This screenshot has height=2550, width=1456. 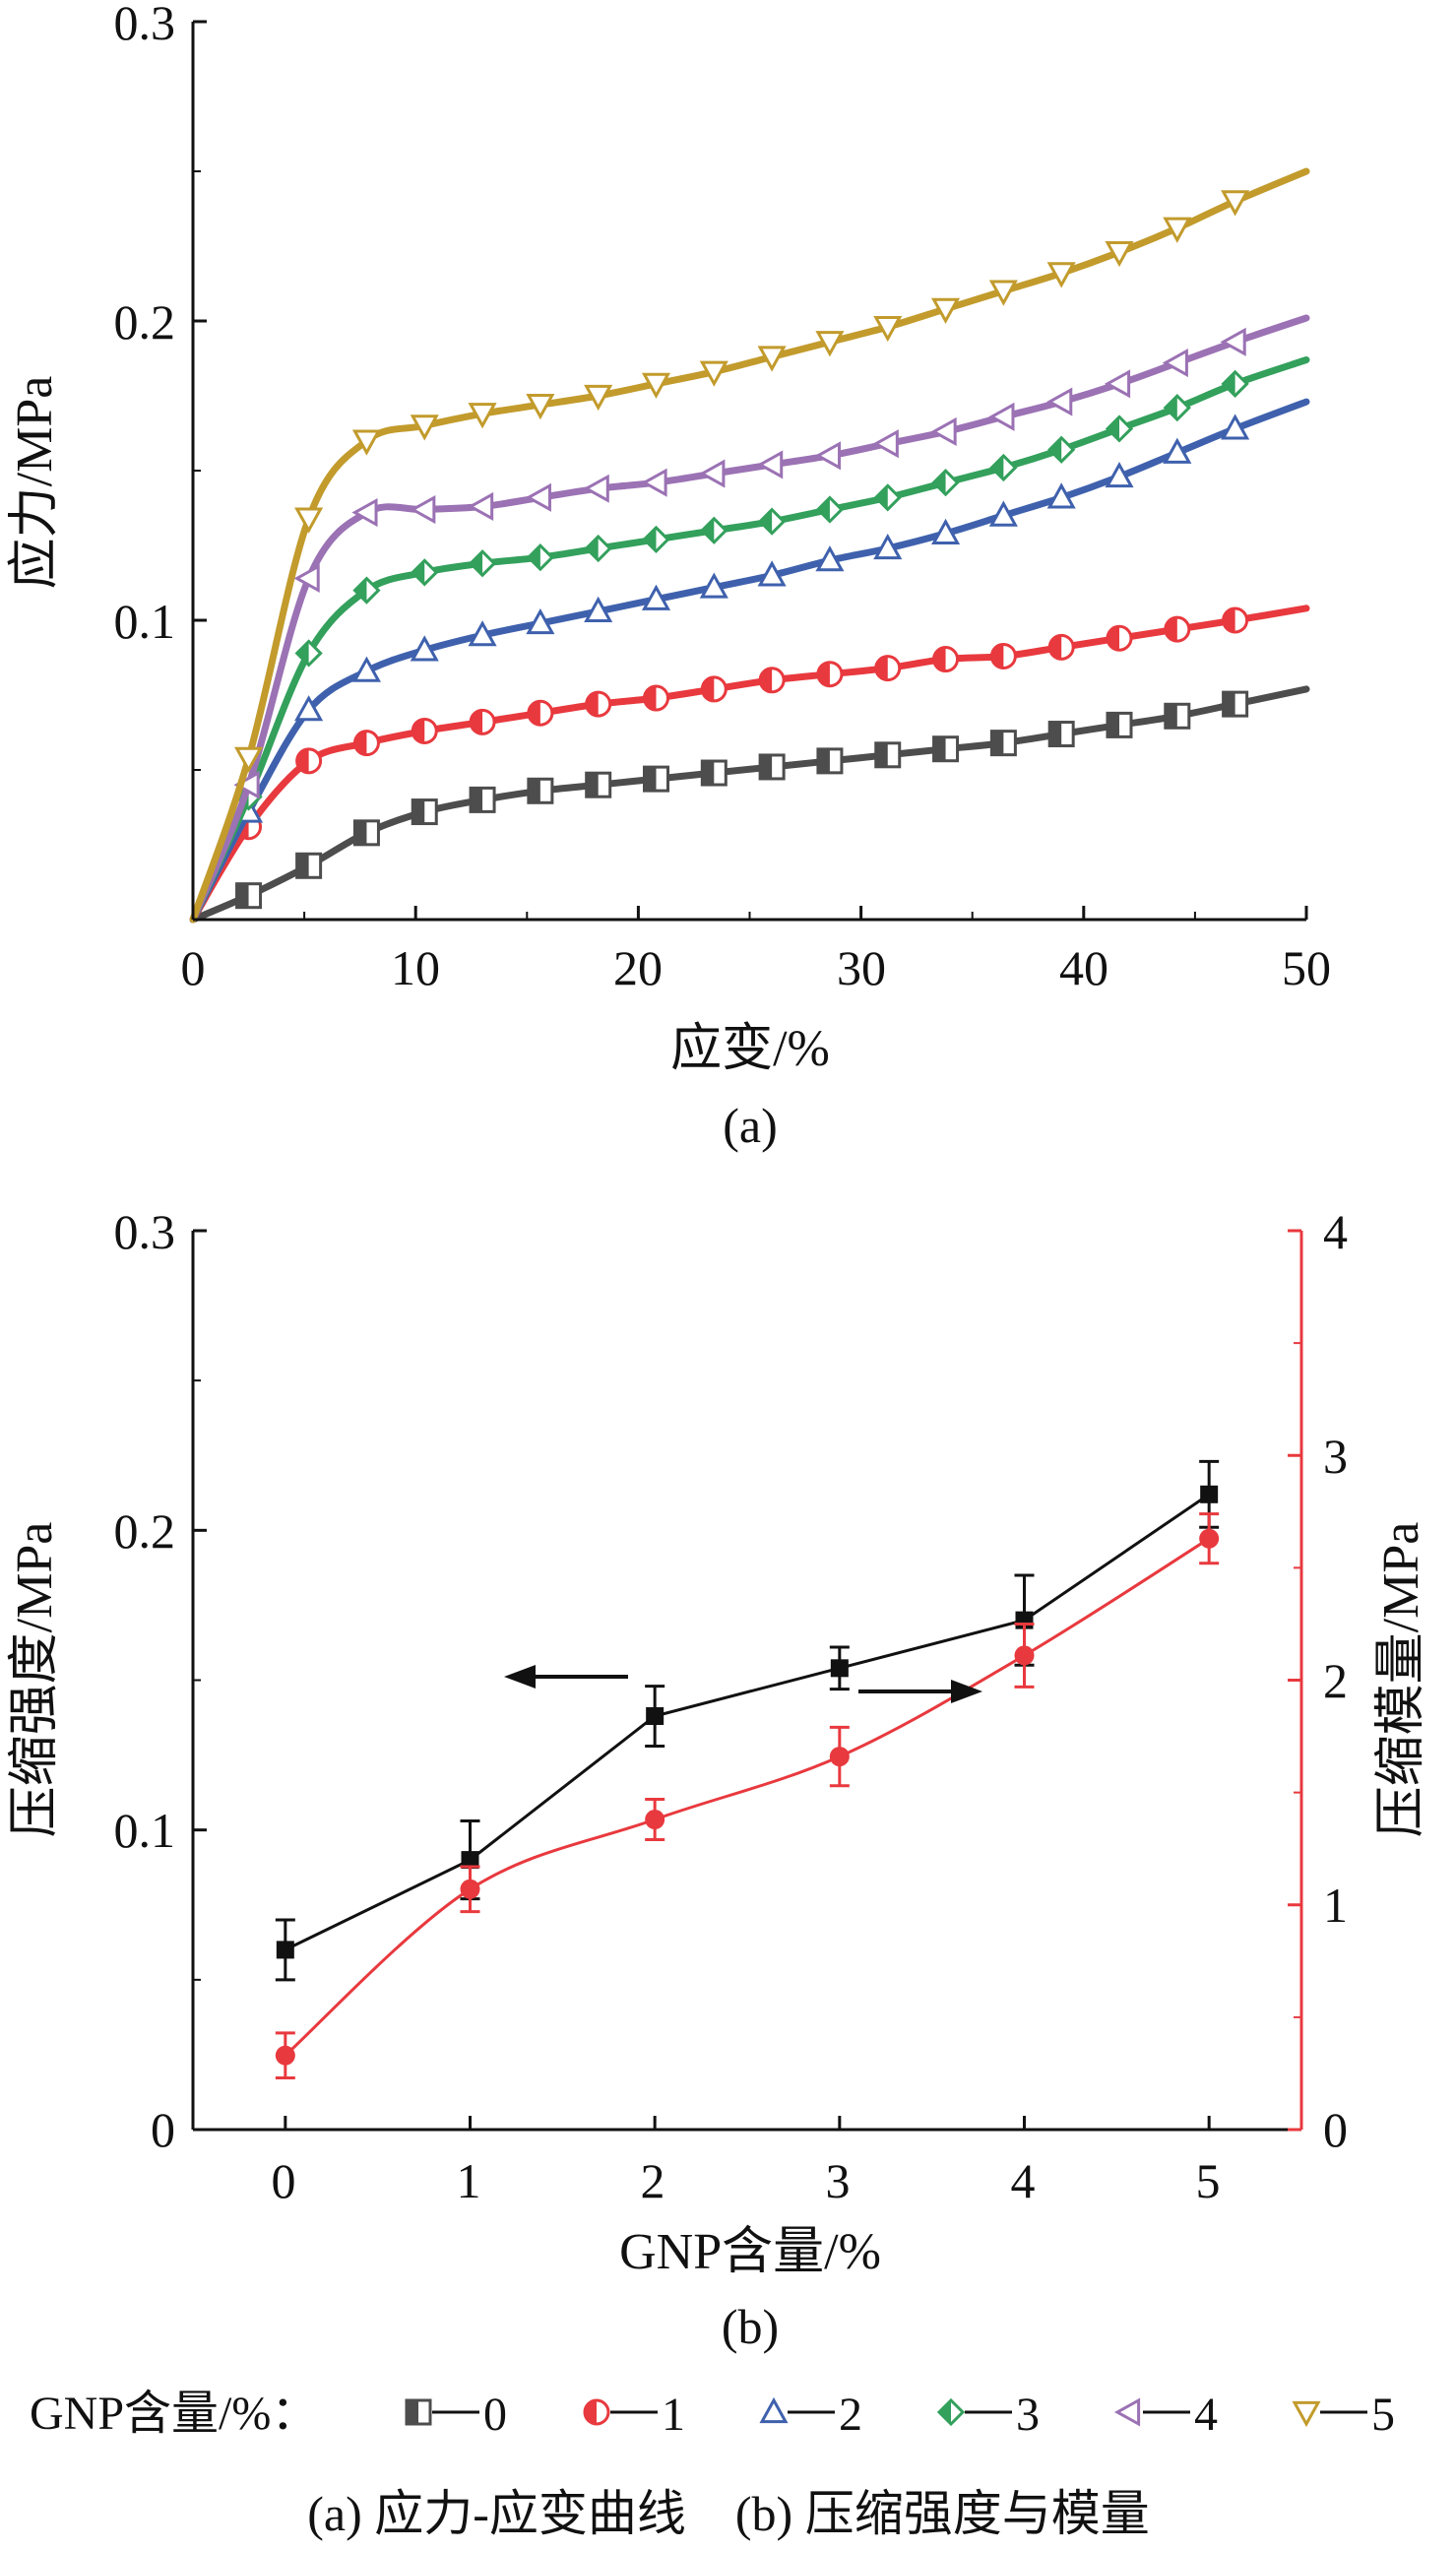 What do you see at coordinates (850, 2415) in the screenshot?
I see `legend-label: 2` at bounding box center [850, 2415].